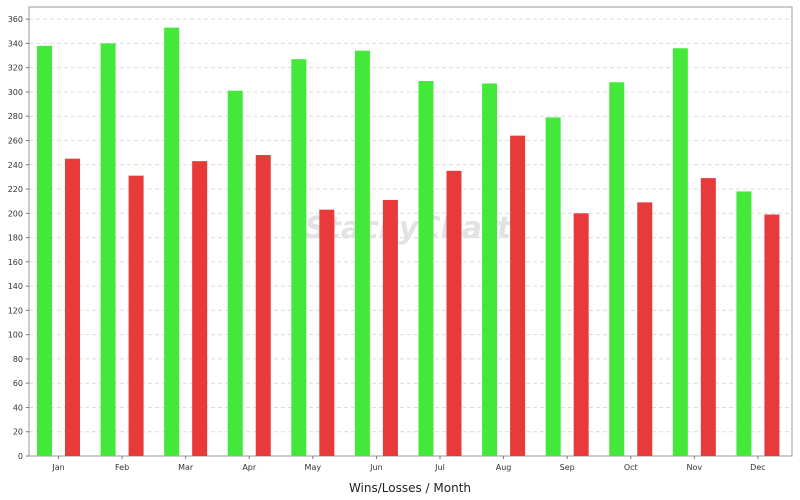 This screenshot has height=500, width=800. What do you see at coordinates (18, 383) in the screenshot?
I see `y-tick-label: 60` at bounding box center [18, 383].